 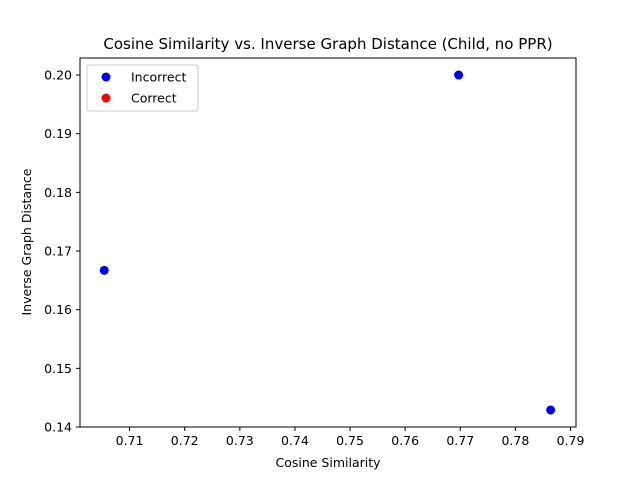 I want to click on legend-label-incorrect: Incorrect, so click(x=158, y=77).